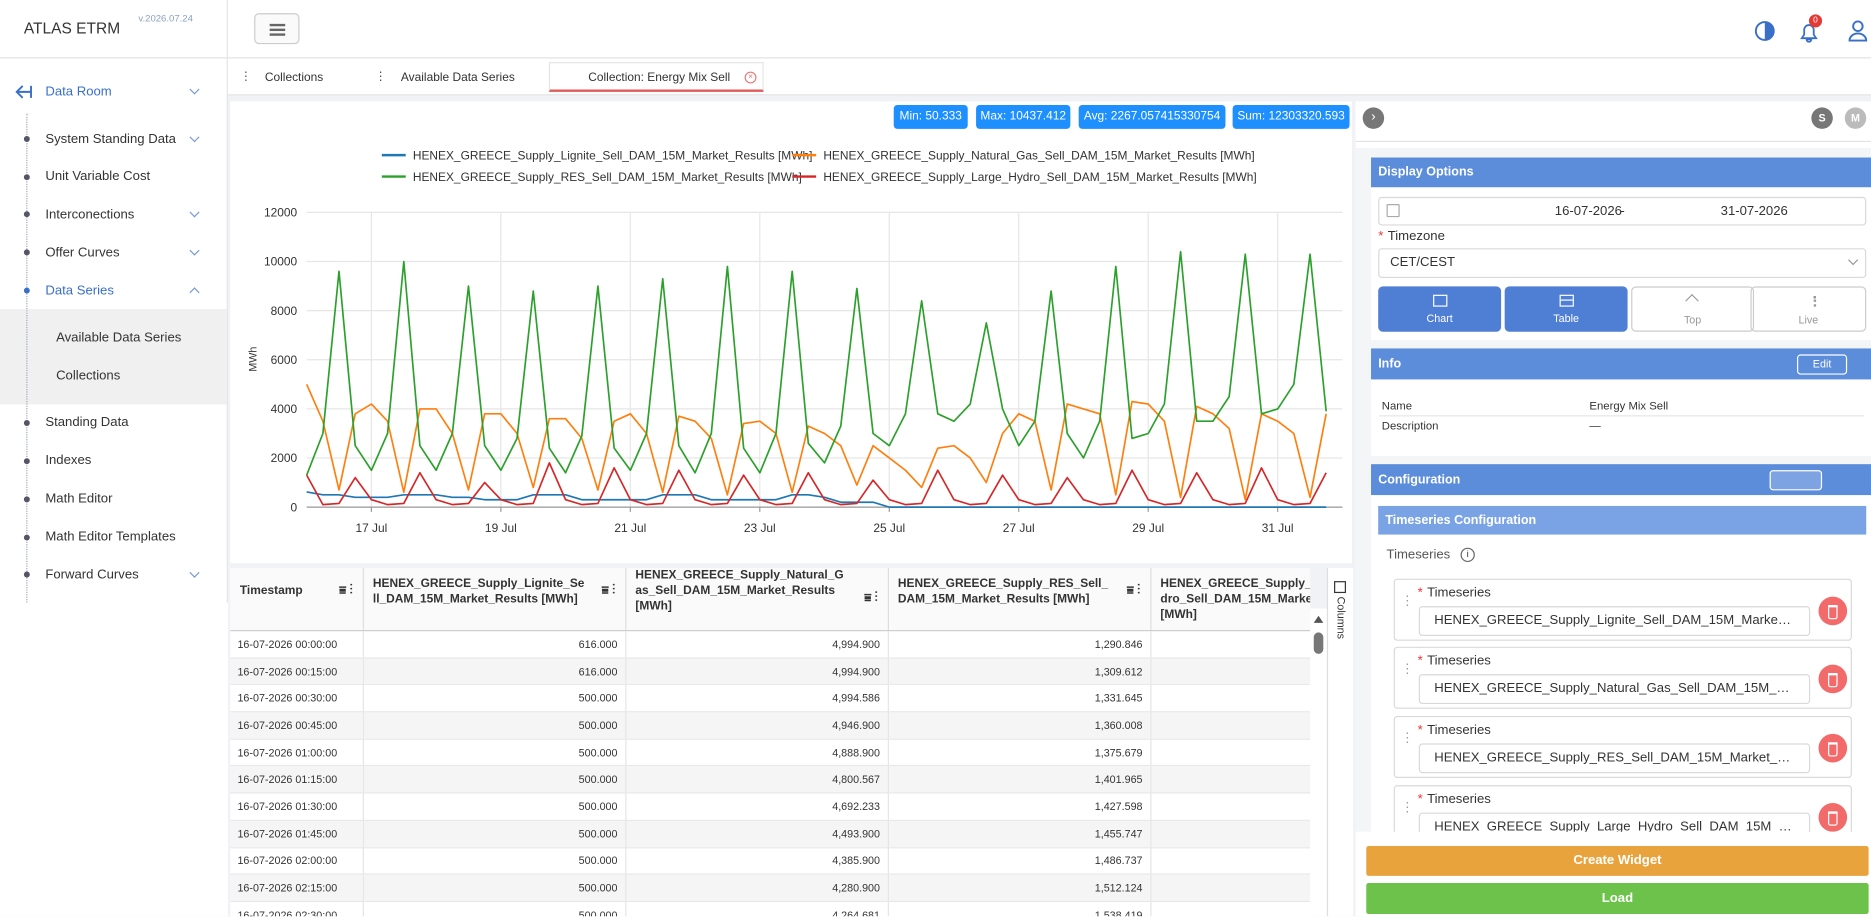 Image resolution: width=1871 pixels, height=917 pixels. I want to click on subsection-header: Timeseries Configuration, so click(1622, 520).